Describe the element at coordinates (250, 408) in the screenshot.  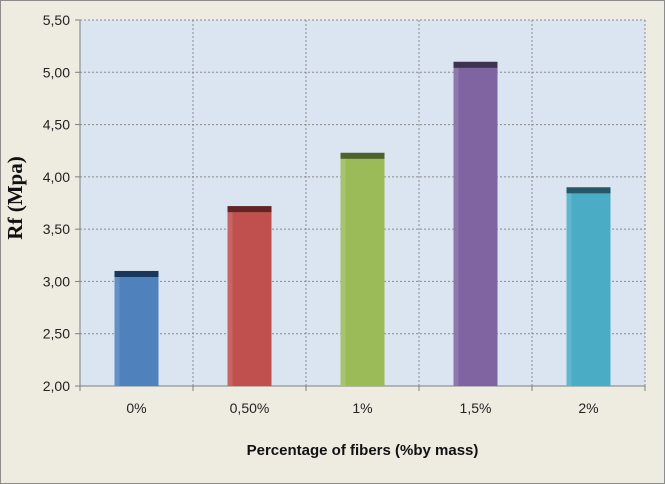
I see `x-tick-label: 0,50%` at that location.